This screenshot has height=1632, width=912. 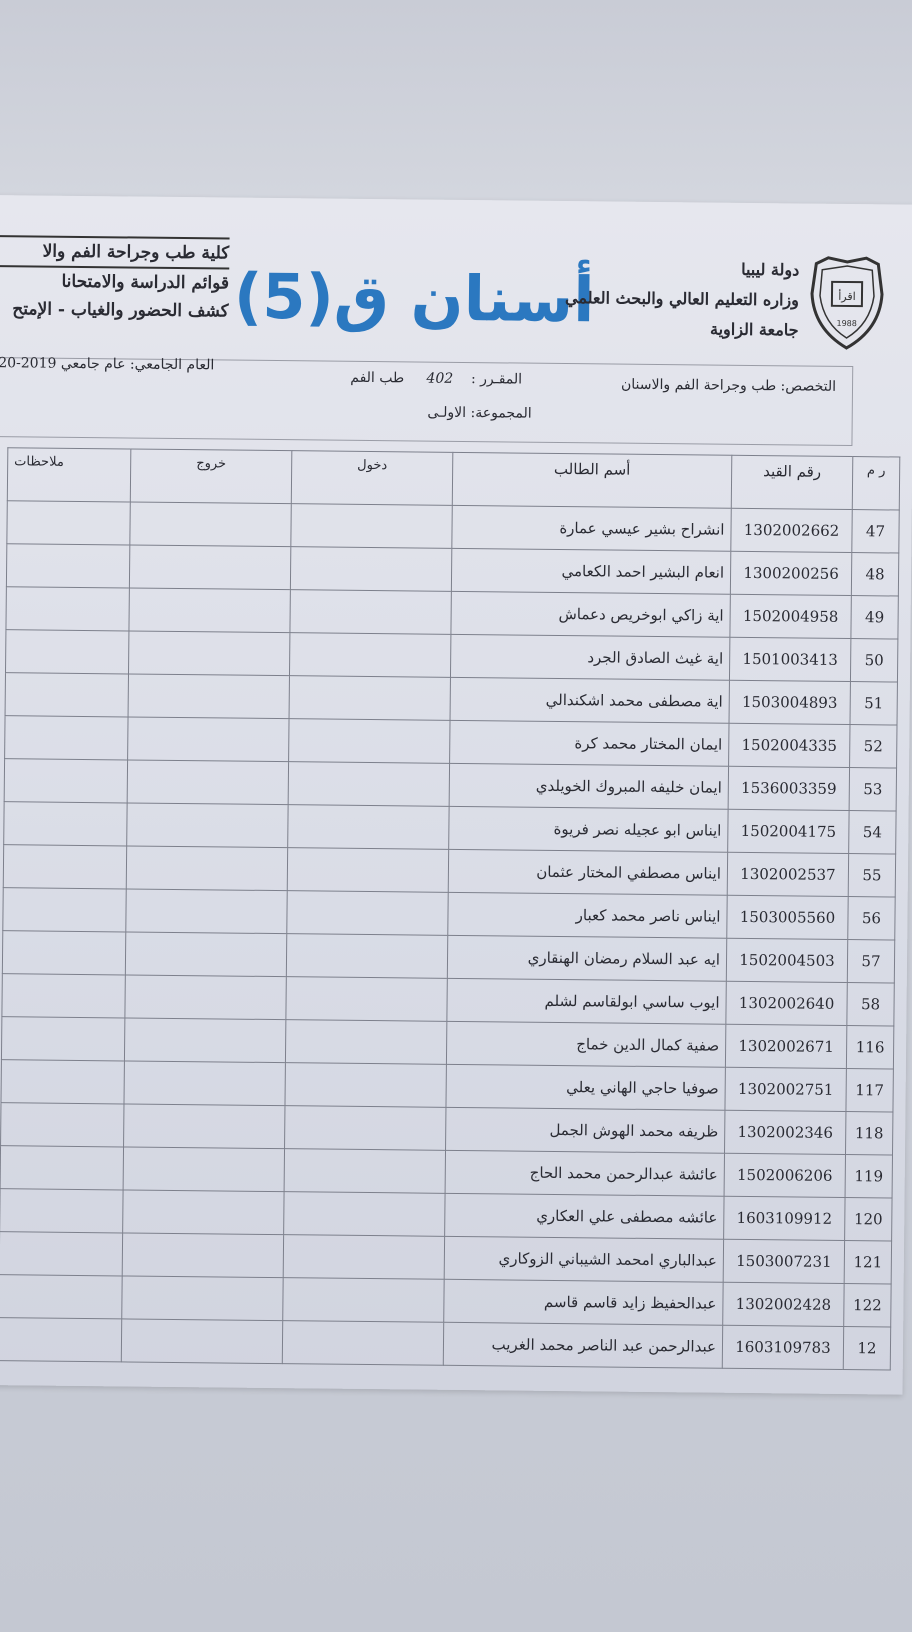 What do you see at coordinates (592, 480) in the screenshot?
I see `header-name: أسم الطالب` at bounding box center [592, 480].